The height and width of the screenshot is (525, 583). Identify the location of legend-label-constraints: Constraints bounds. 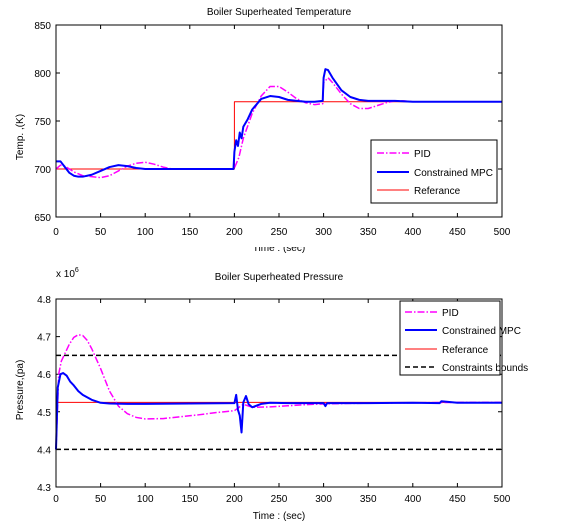
(485, 368).